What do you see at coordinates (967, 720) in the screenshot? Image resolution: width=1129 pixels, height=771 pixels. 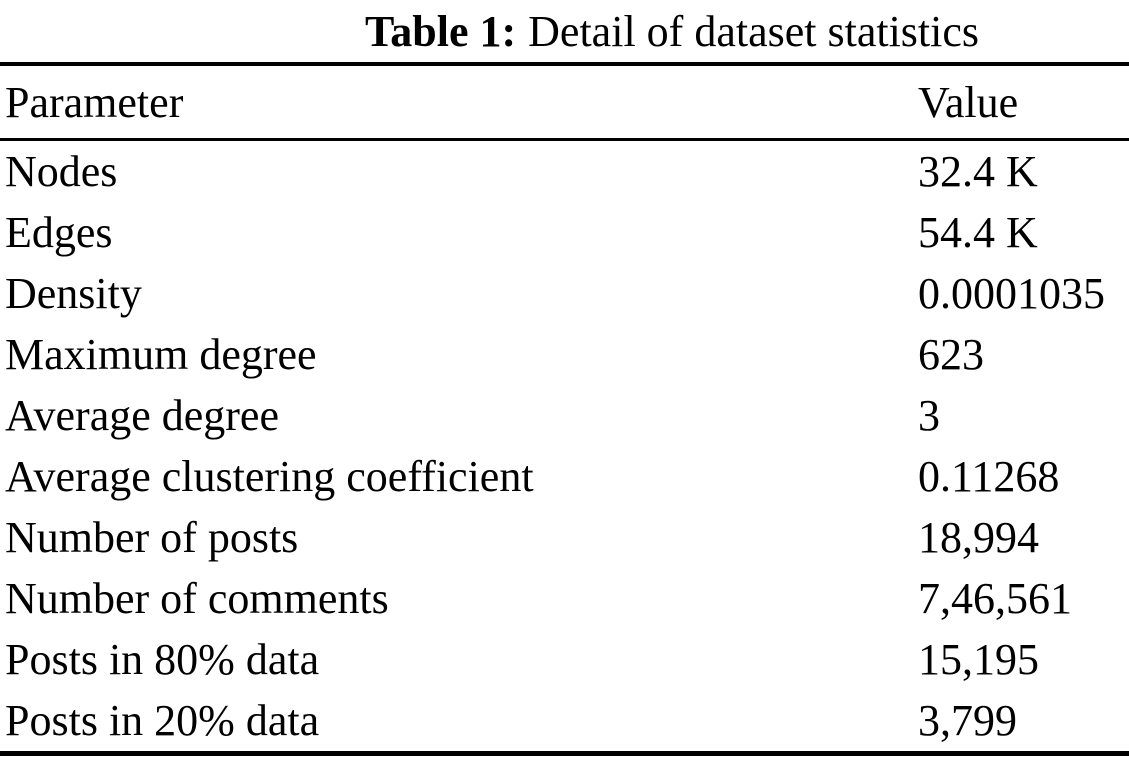 I see `row-value: 3,799` at bounding box center [967, 720].